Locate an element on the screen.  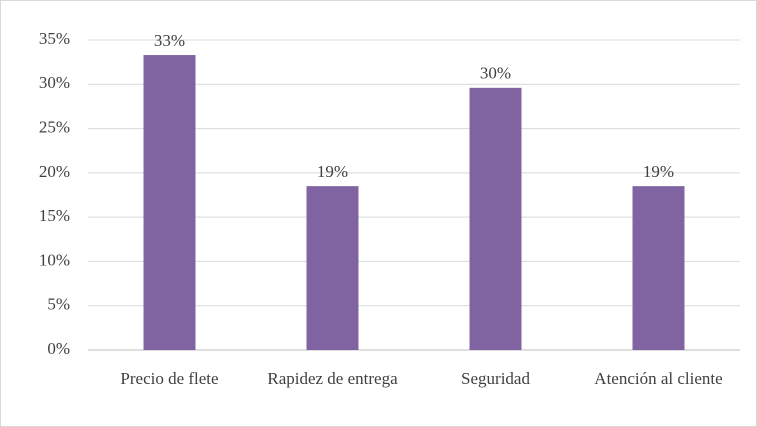
y-tick-label: 35% is located at coordinates (54, 38).